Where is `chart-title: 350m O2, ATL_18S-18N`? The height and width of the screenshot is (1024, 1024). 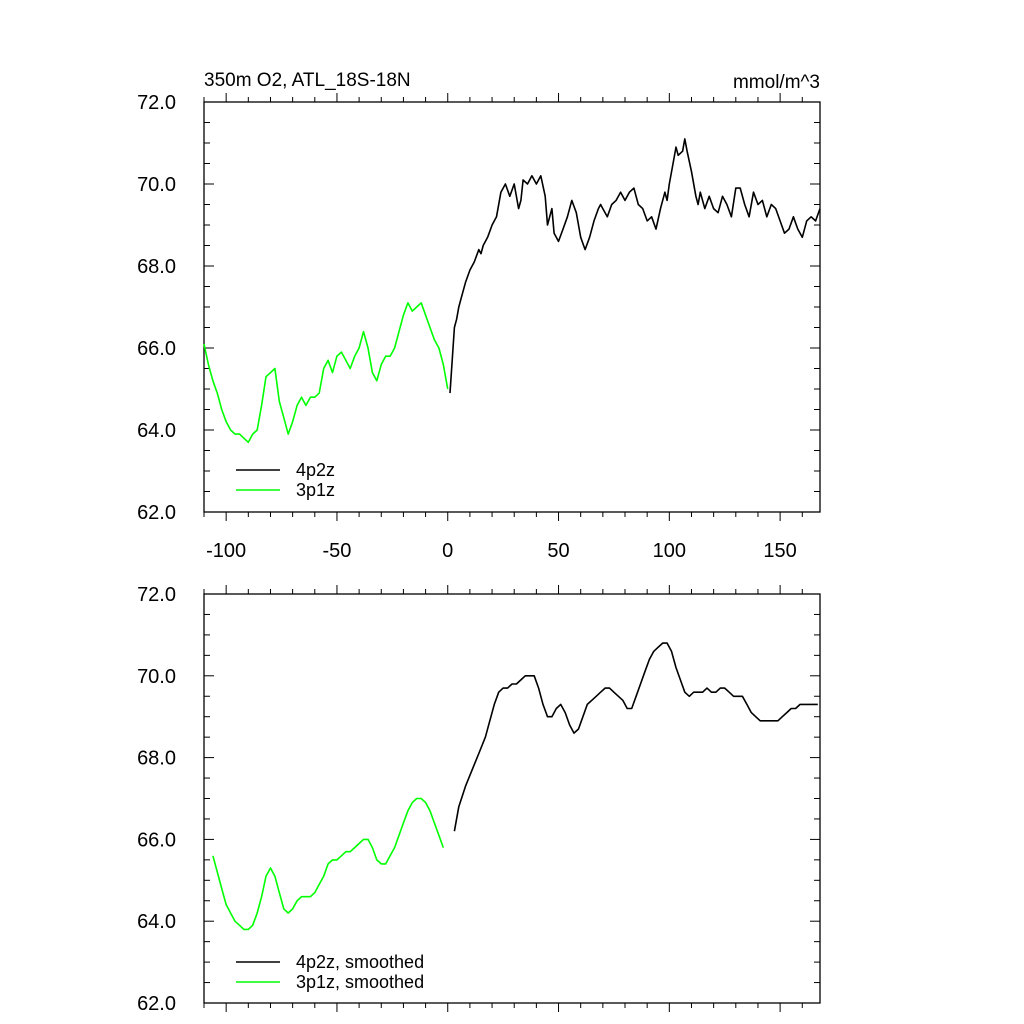
chart-title: 350m O2, ATL_18S-18N is located at coordinates (307, 80).